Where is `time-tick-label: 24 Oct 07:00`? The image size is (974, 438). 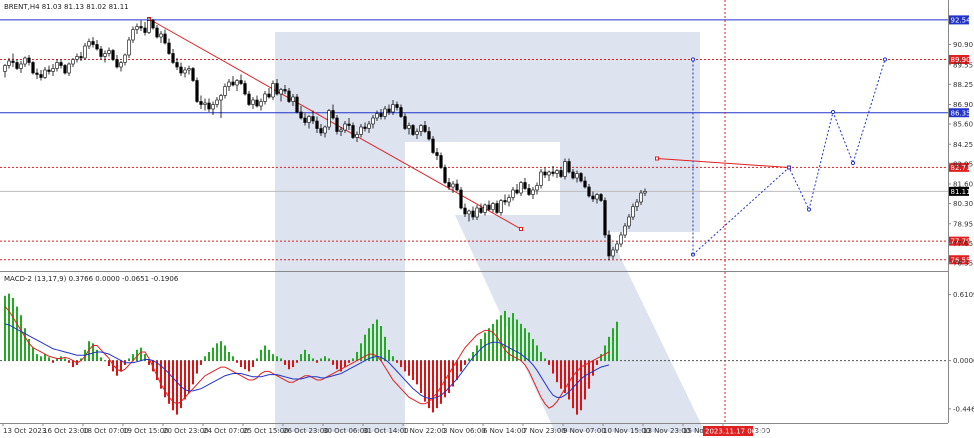
time-tick-label: 24 Oct 07:00 is located at coordinates (226, 431).